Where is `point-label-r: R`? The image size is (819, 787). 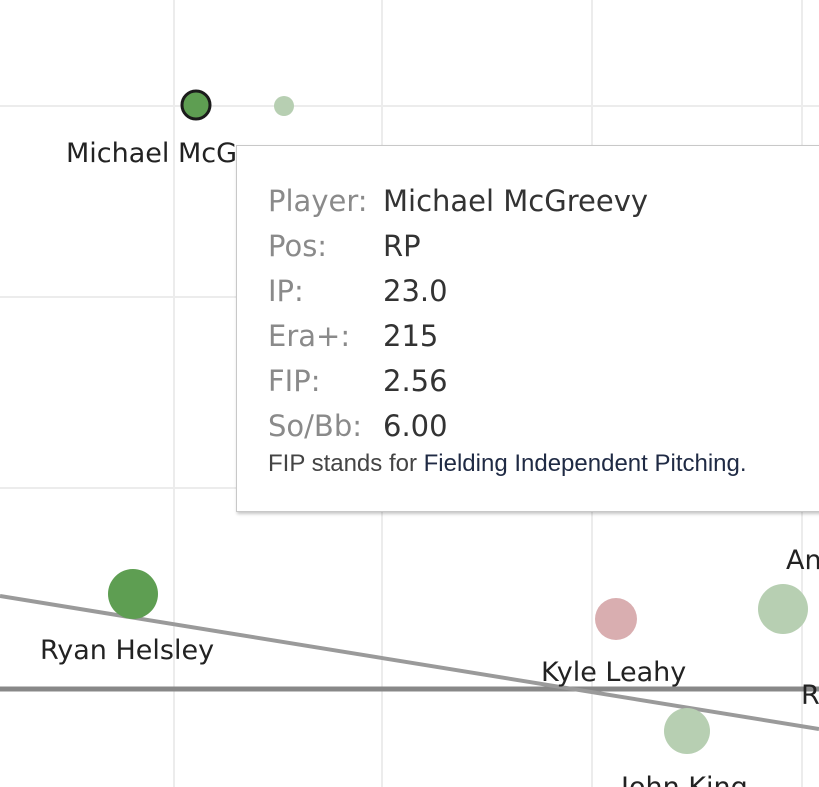
point-label-r: R is located at coordinates (810, 695).